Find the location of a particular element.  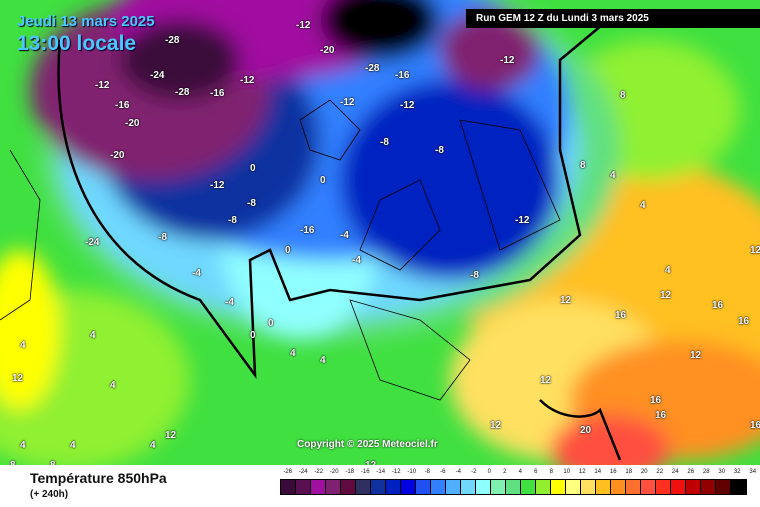

map-value-label: -24 is located at coordinates (92, 242).